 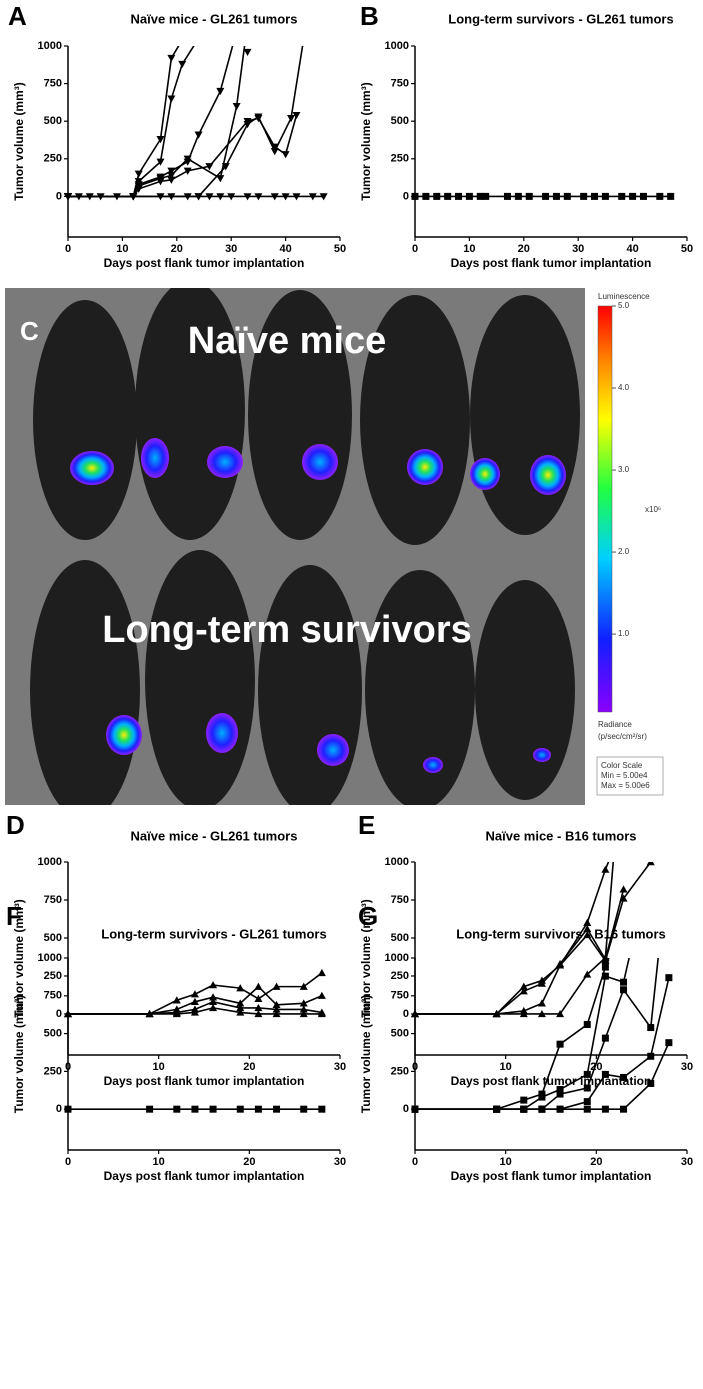 I want to click on y-tick-label: 250, so click(x=400, y=159).